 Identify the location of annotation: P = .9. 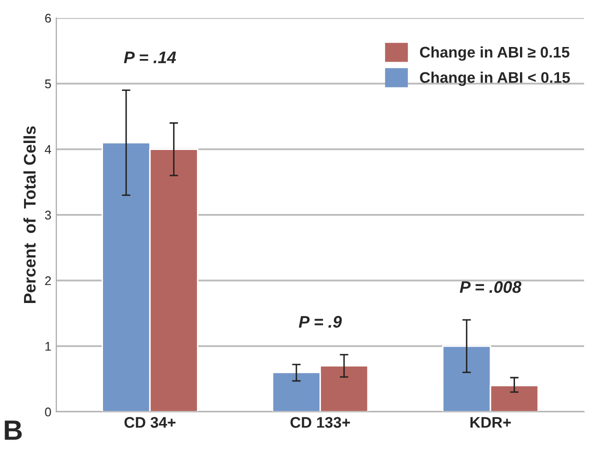
(320, 322).